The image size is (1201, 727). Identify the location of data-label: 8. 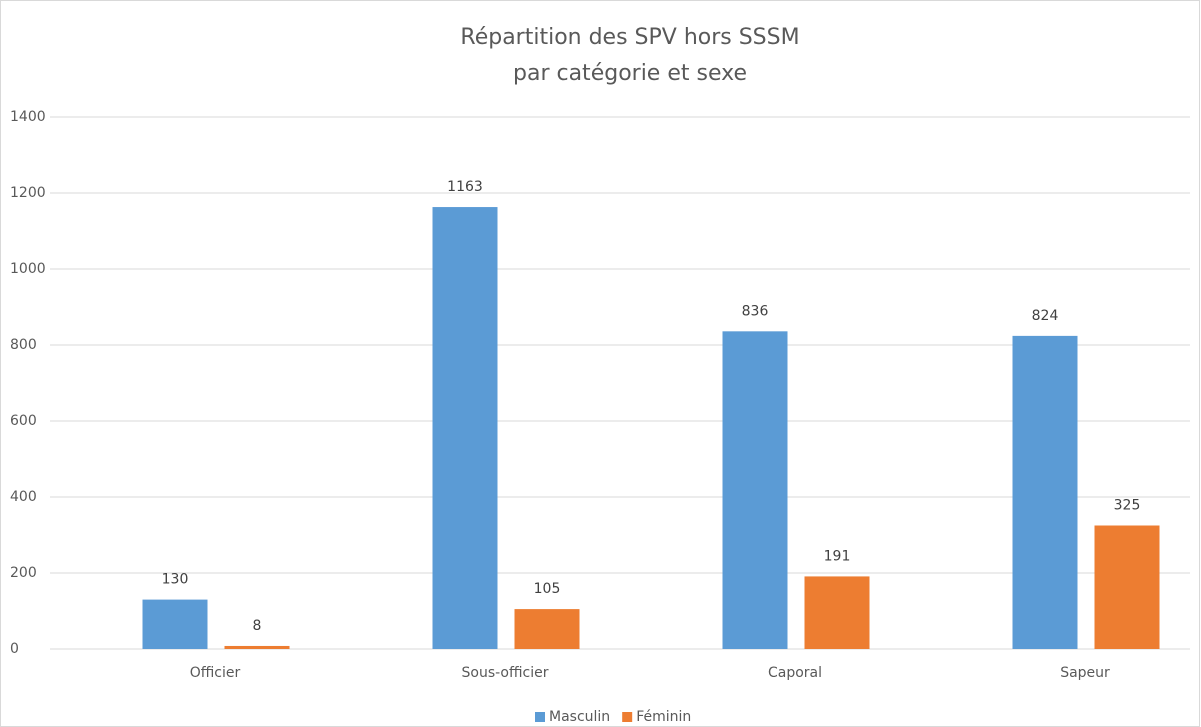
(257, 626).